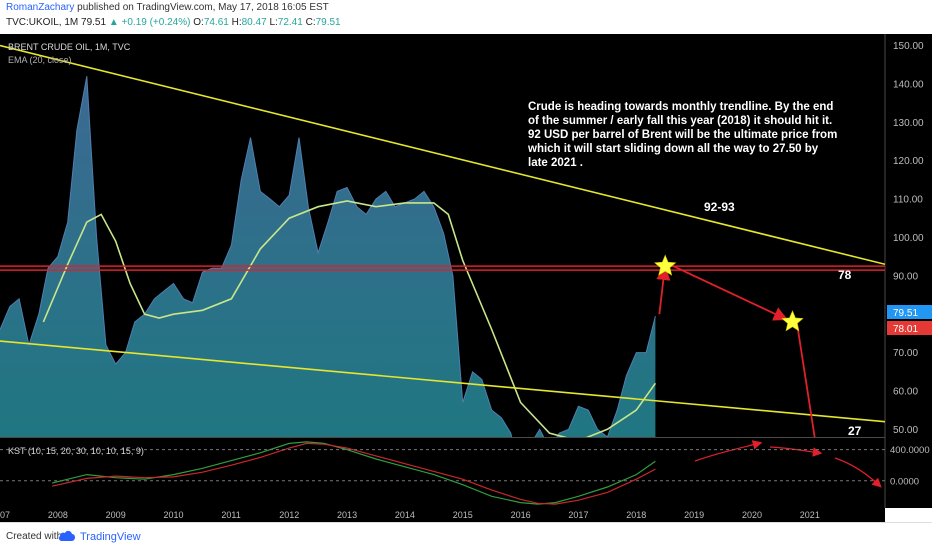  Describe the element at coordinates (58, 515) in the screenshot. I see `time-tick-2008: 2008` at that location.